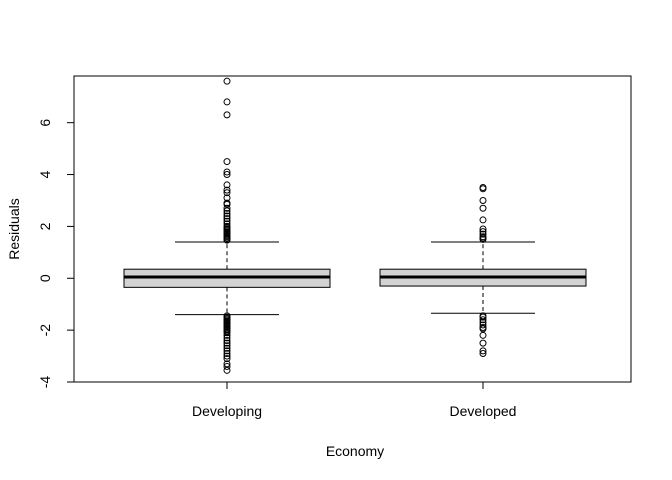 This screenshot has width=672, height=480. Describe the element at coordinates (45, 278) in the screenshot. I see `y-tick-label: 0` at that location.